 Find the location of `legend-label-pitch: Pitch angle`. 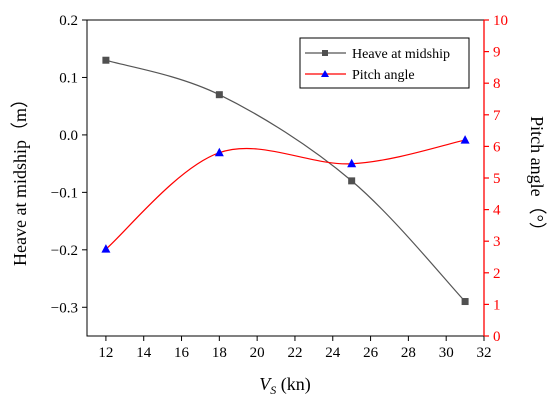

legend-label-pitch: Pitch angle is located at coordinates (383, 75).